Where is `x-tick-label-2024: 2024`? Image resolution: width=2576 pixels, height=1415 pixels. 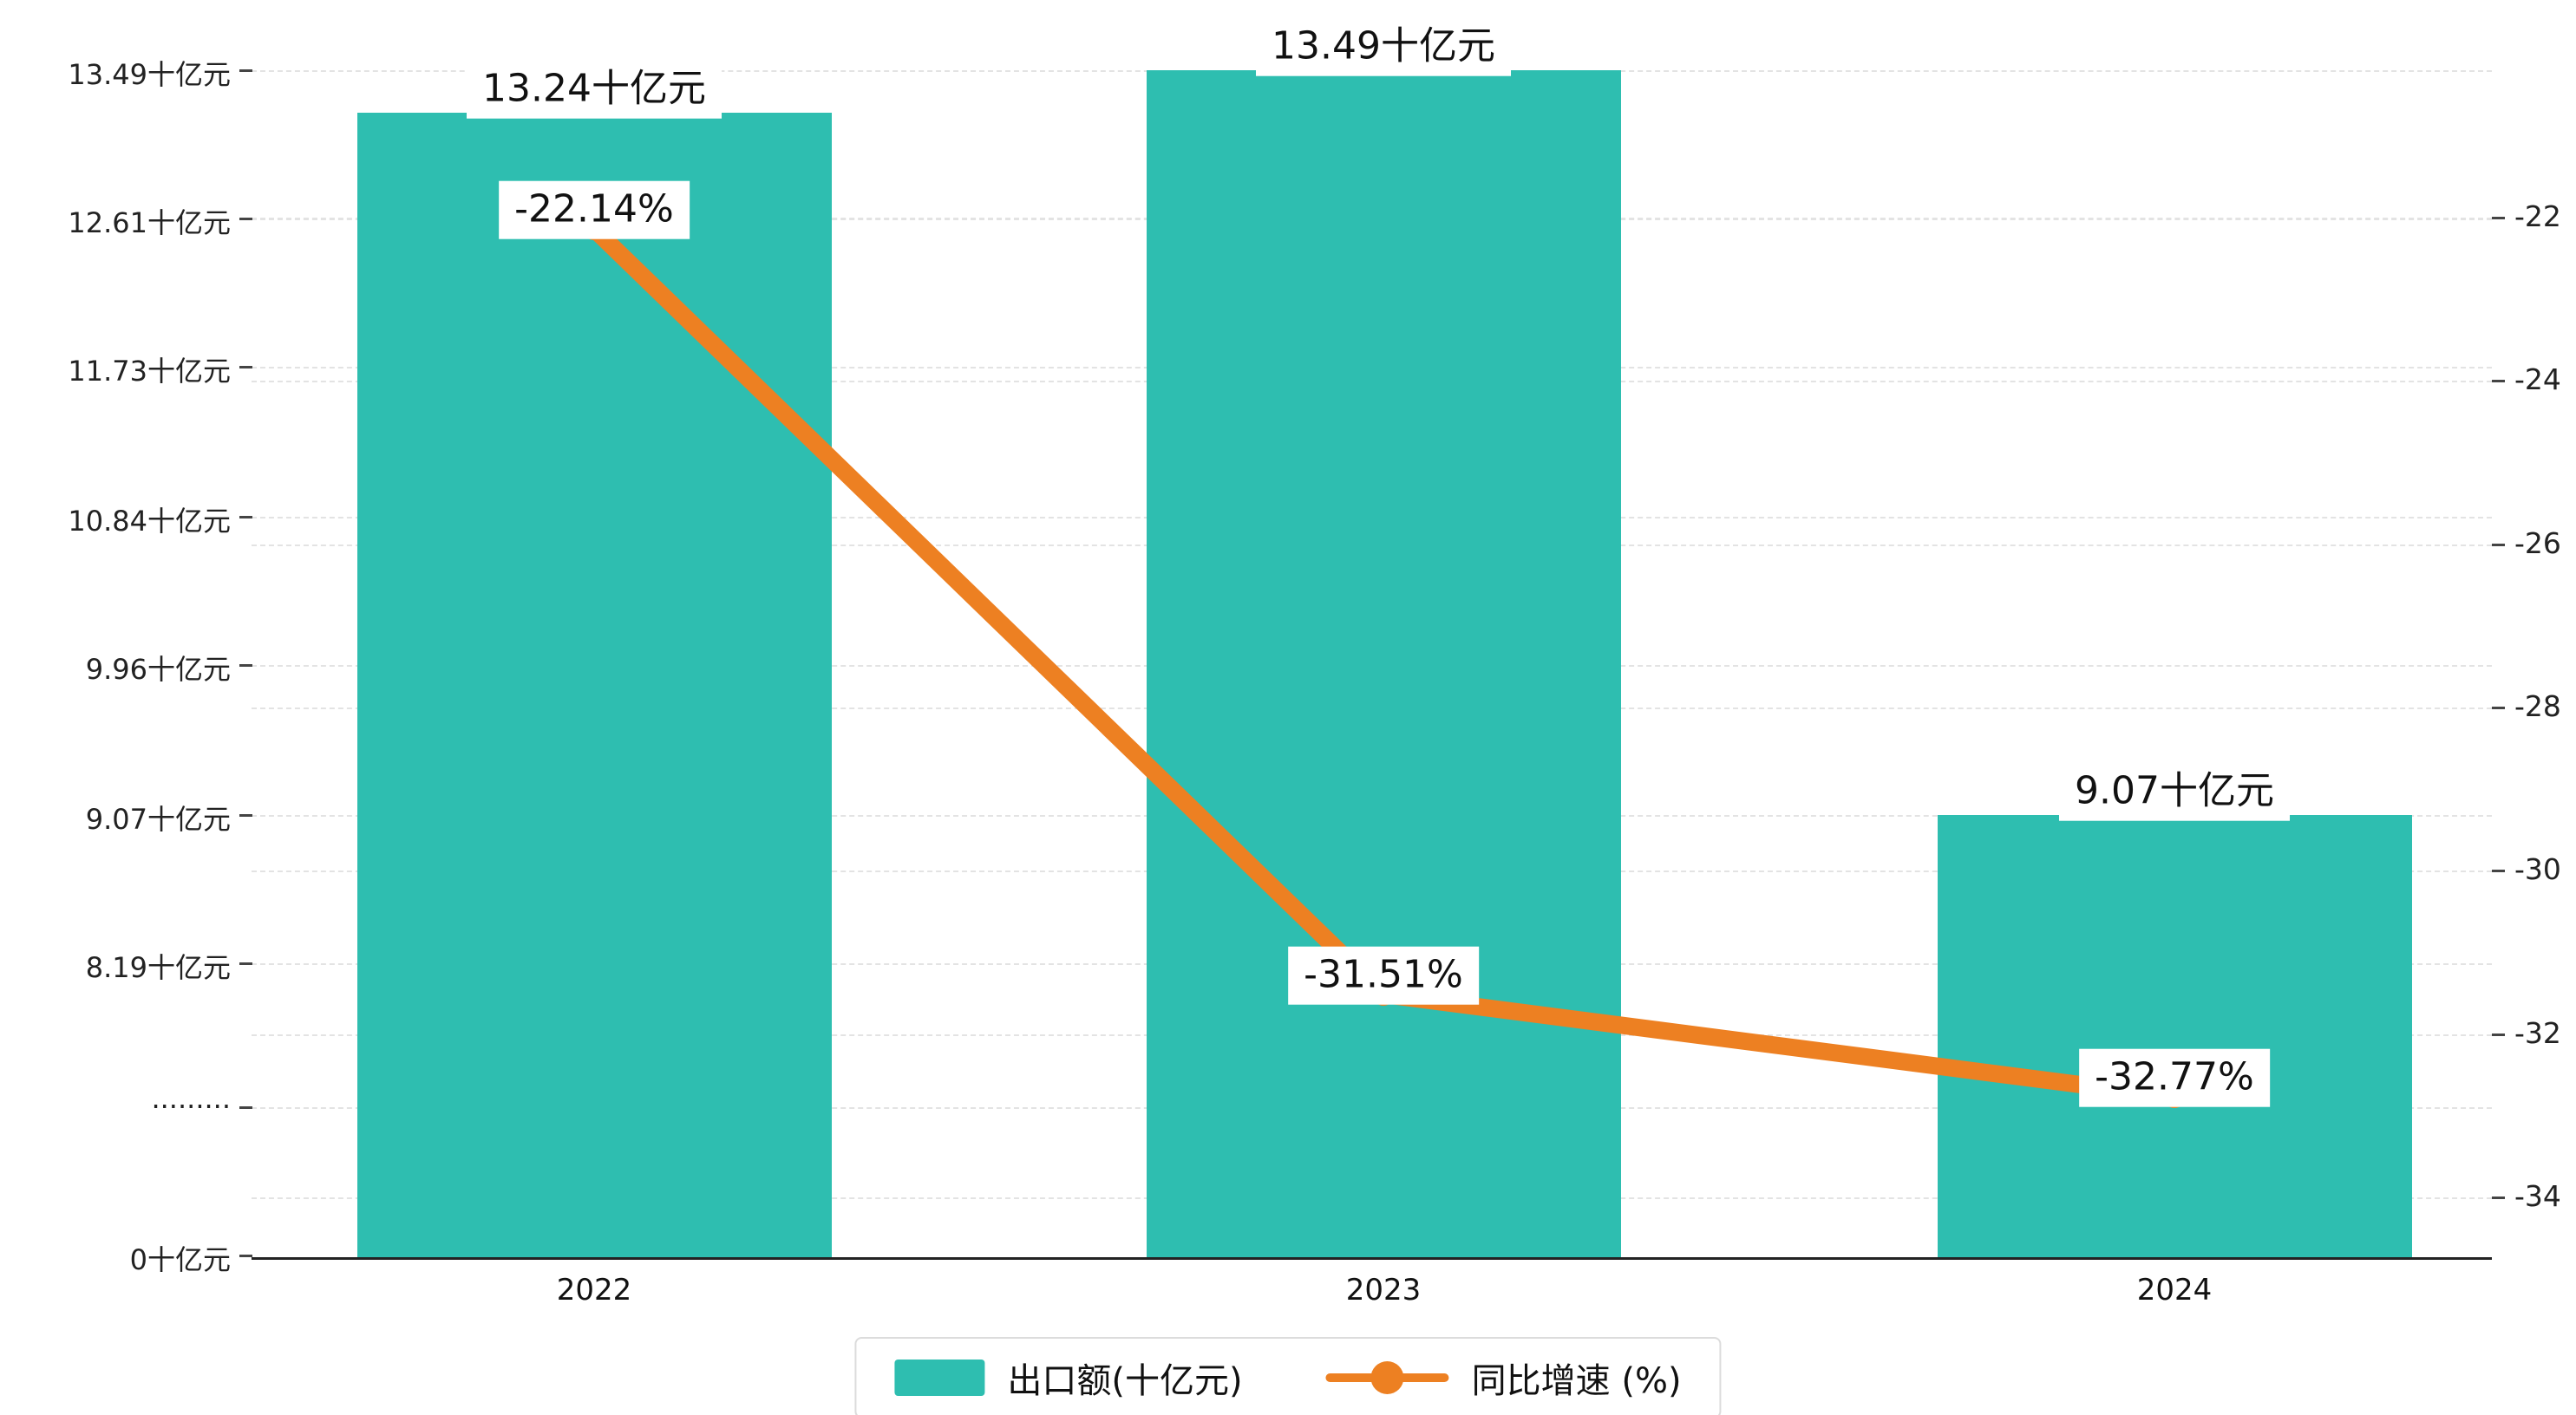
x-tick-label-2024: 2024 is located at coordinates (2174, 1290).